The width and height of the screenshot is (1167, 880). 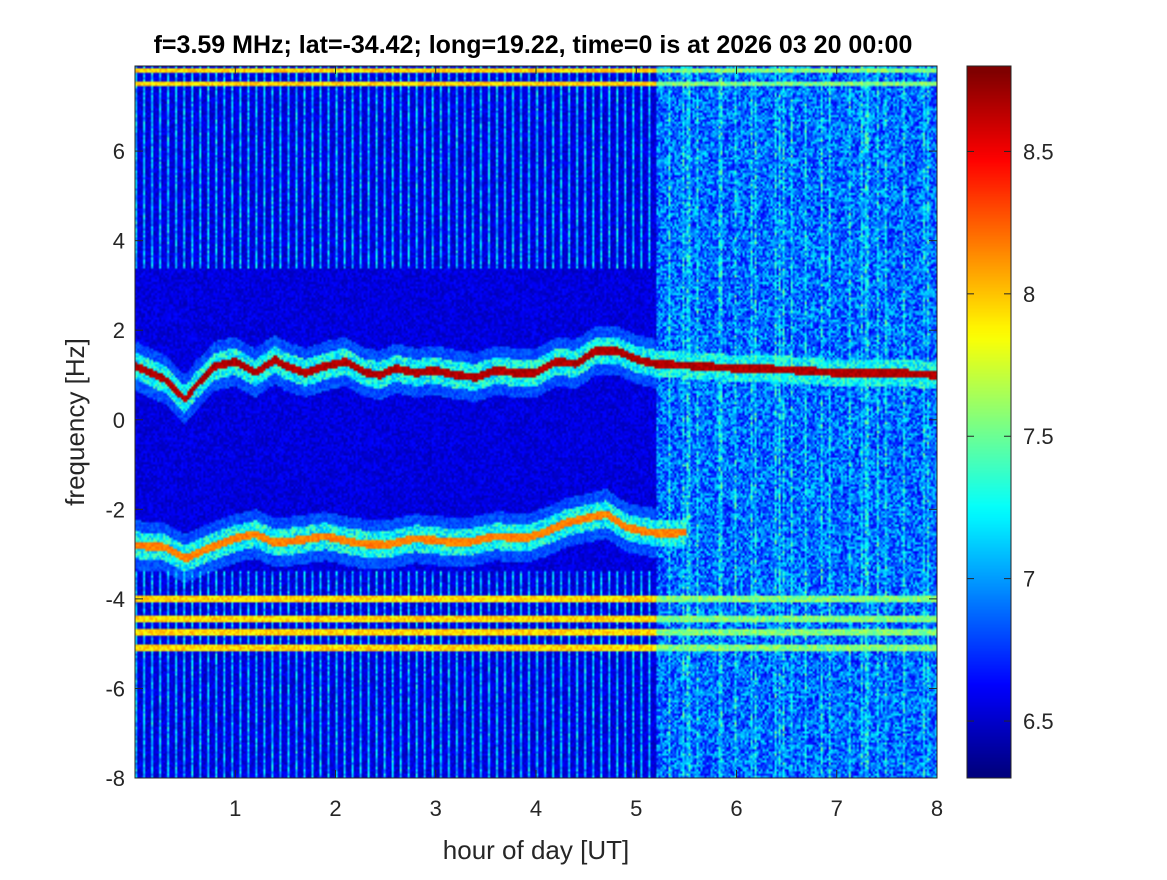 I want to click on x-tick-label: 1, so click(x=235, y=808).